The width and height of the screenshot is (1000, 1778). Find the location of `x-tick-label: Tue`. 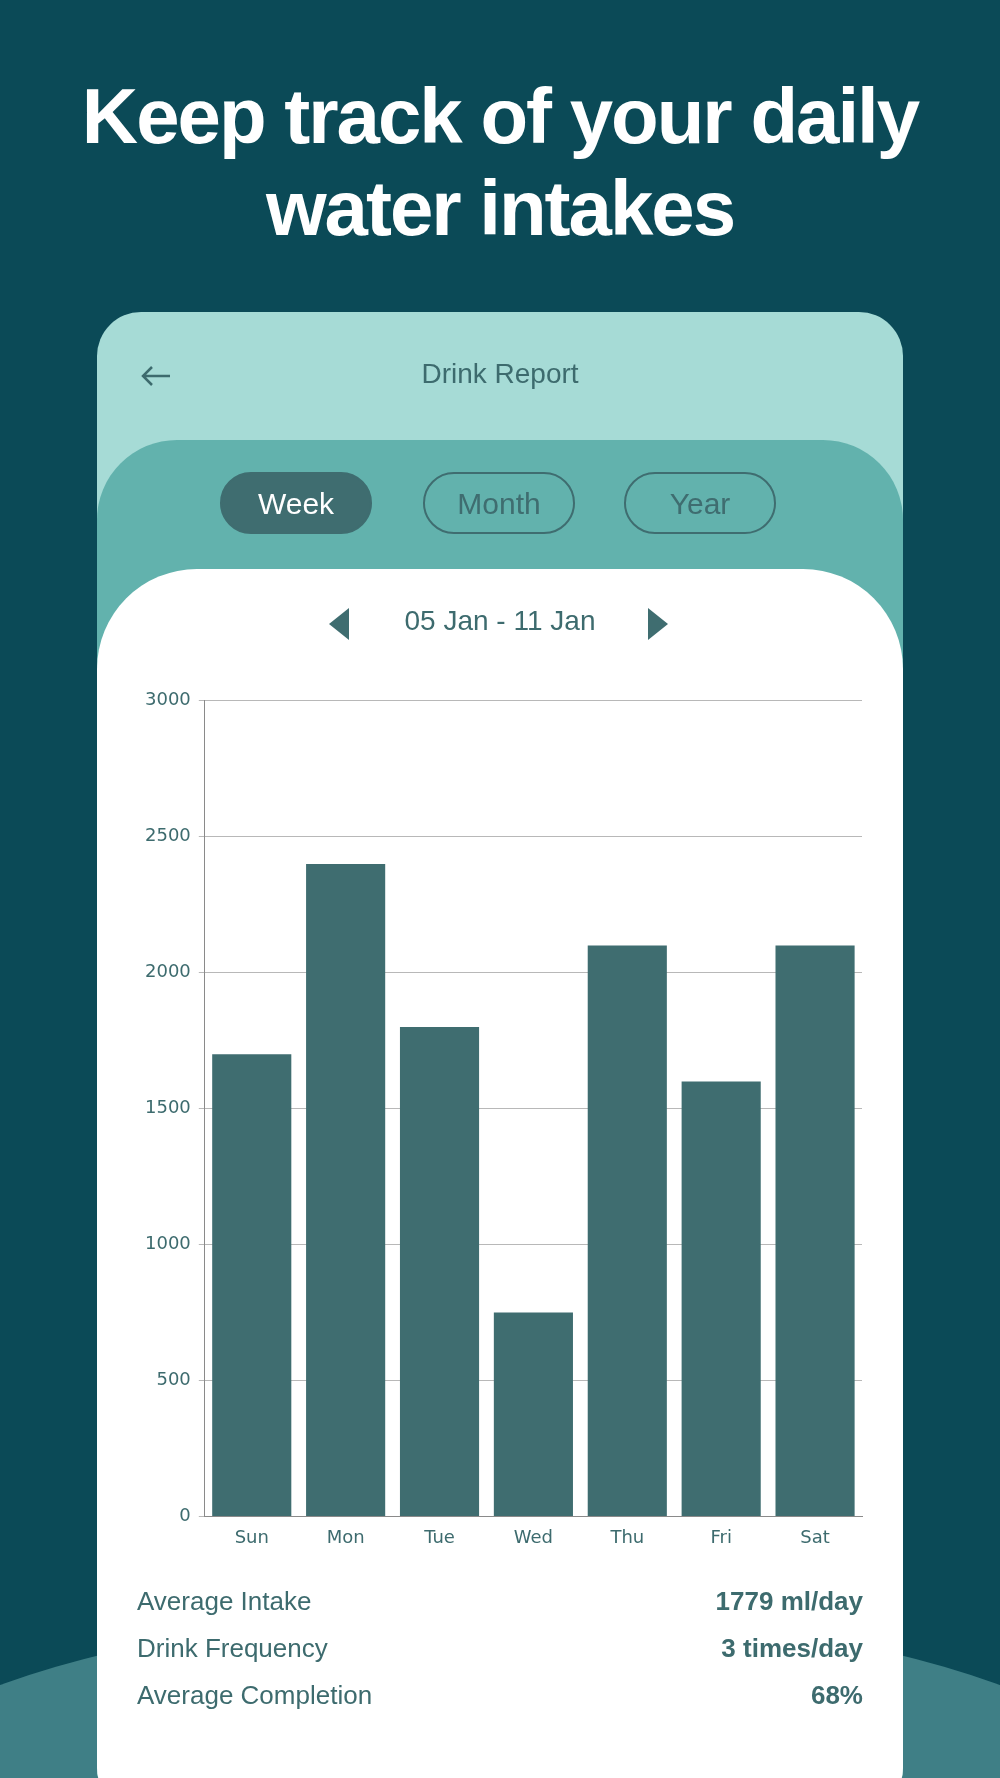

x-tick-label: Tue is located at coordinates (439, 1536).